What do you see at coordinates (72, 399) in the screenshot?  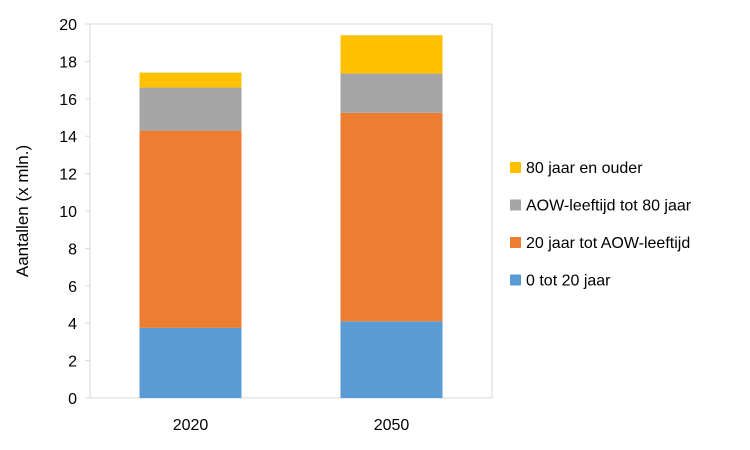 I see `y-tick-label: 0` at bounding box center [72, 399].